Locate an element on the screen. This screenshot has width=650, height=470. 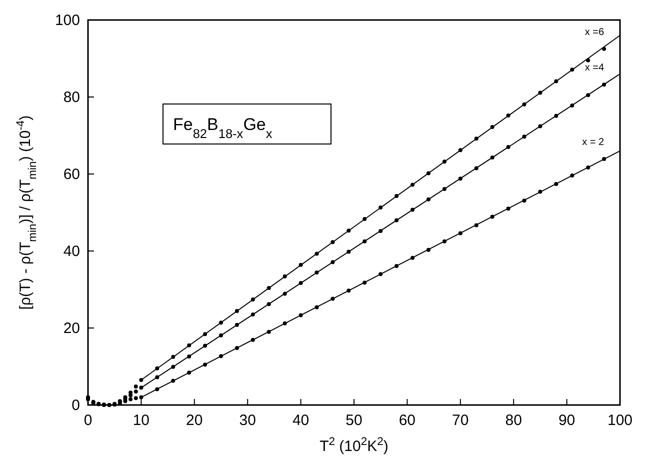
series-label: x = 2 is located at coordinates (593, 142).